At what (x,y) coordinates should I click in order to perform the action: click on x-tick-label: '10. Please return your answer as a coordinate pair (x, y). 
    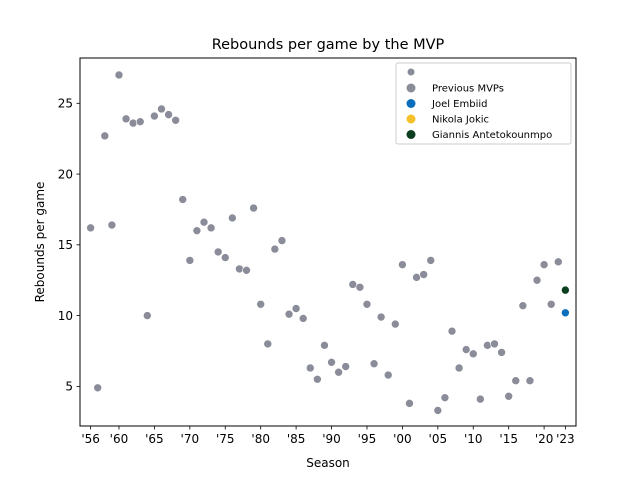
    Looking at the image, I should click on (473, 439).